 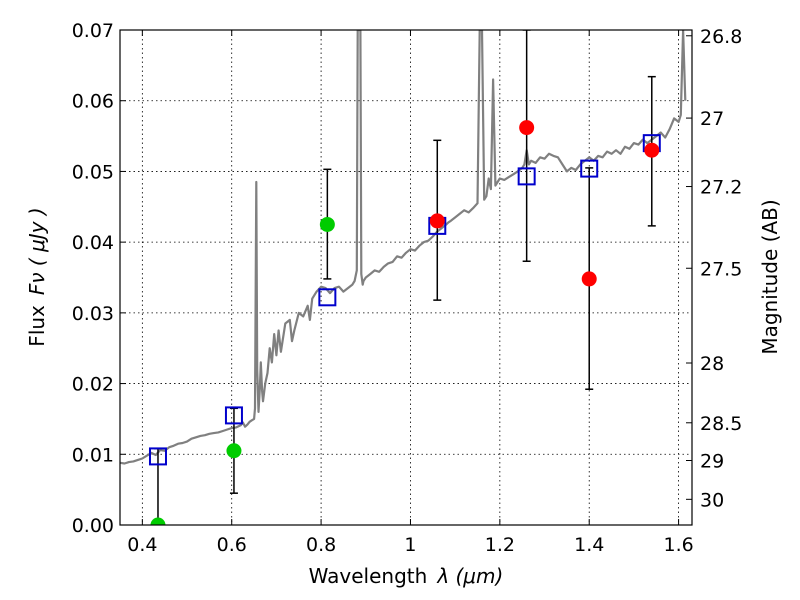 I want to click on y-tick-label: 0.01, so click(x=93, y=455).